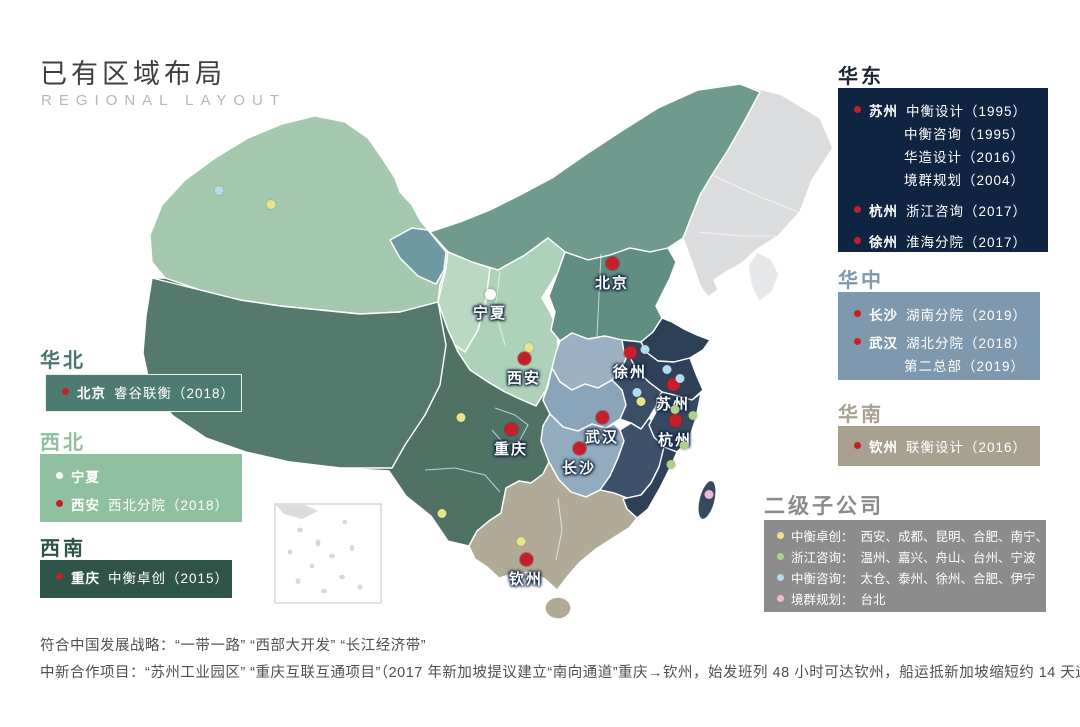 The width and height of the screenshot is (1080, 727). I want to click on green-dot-icon, so click(780, 556).